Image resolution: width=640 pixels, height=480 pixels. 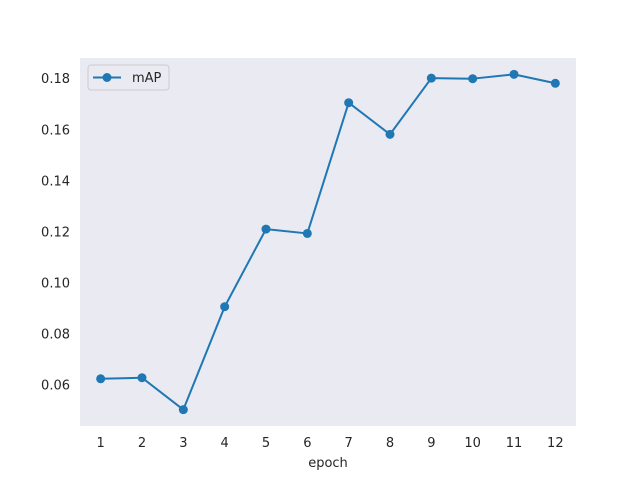 I want to click on y-tick-label: 0.14, so click(x=55, y=181).